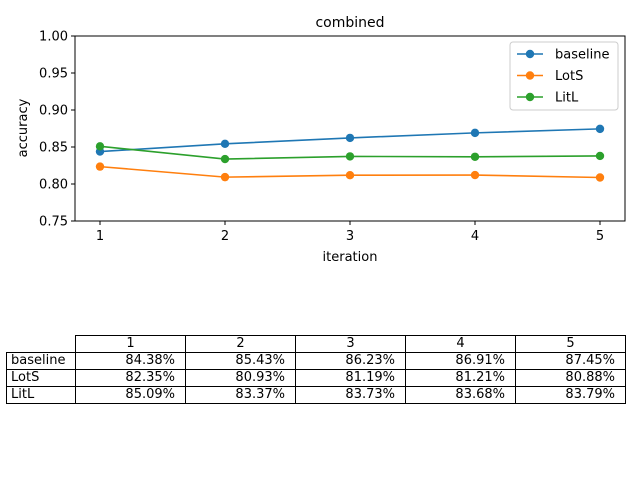 This screenshot has width=640, height=480. What do you see at coordinates (460, 395) in the screenshot?
I see `table-cell: 83.68%` at bounding box center [460, 395].